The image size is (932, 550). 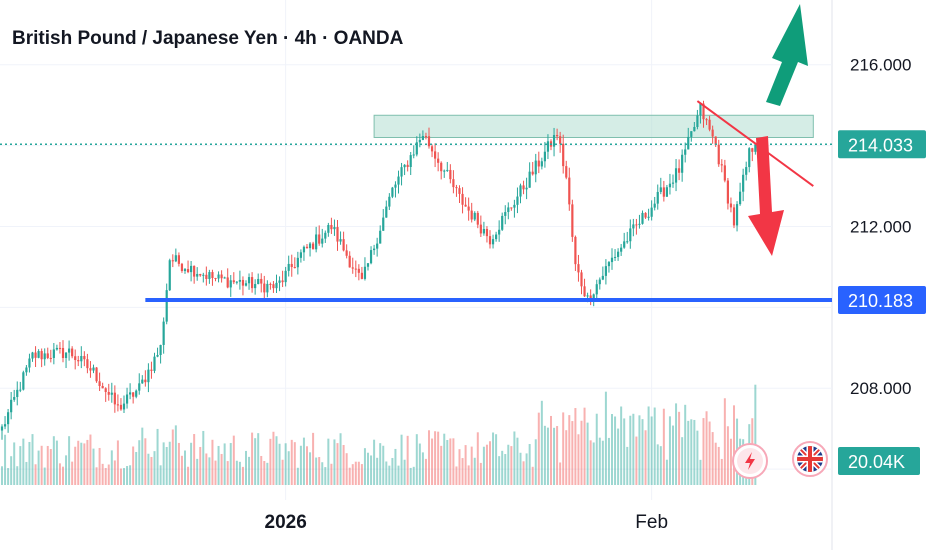 I want to click on x-tick-label: 2026, so click(x=286, y=522).